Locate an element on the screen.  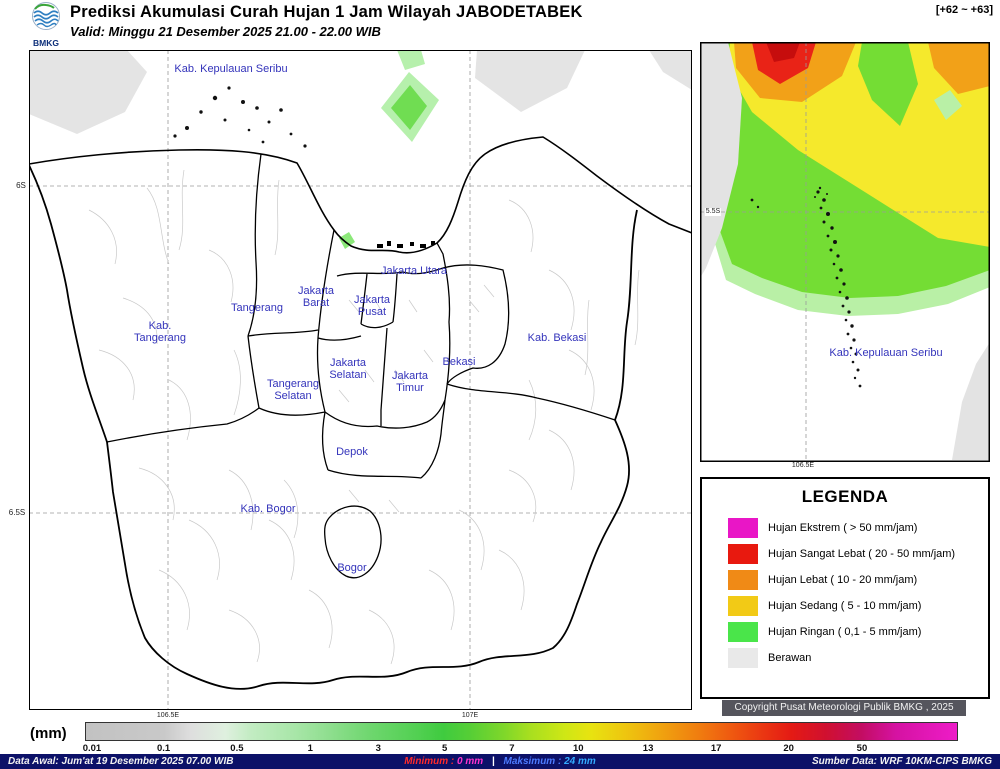
legend-item-label: Hujan Ekstrem ( > 50 mm/jam) is located at coordinates (843, 528).